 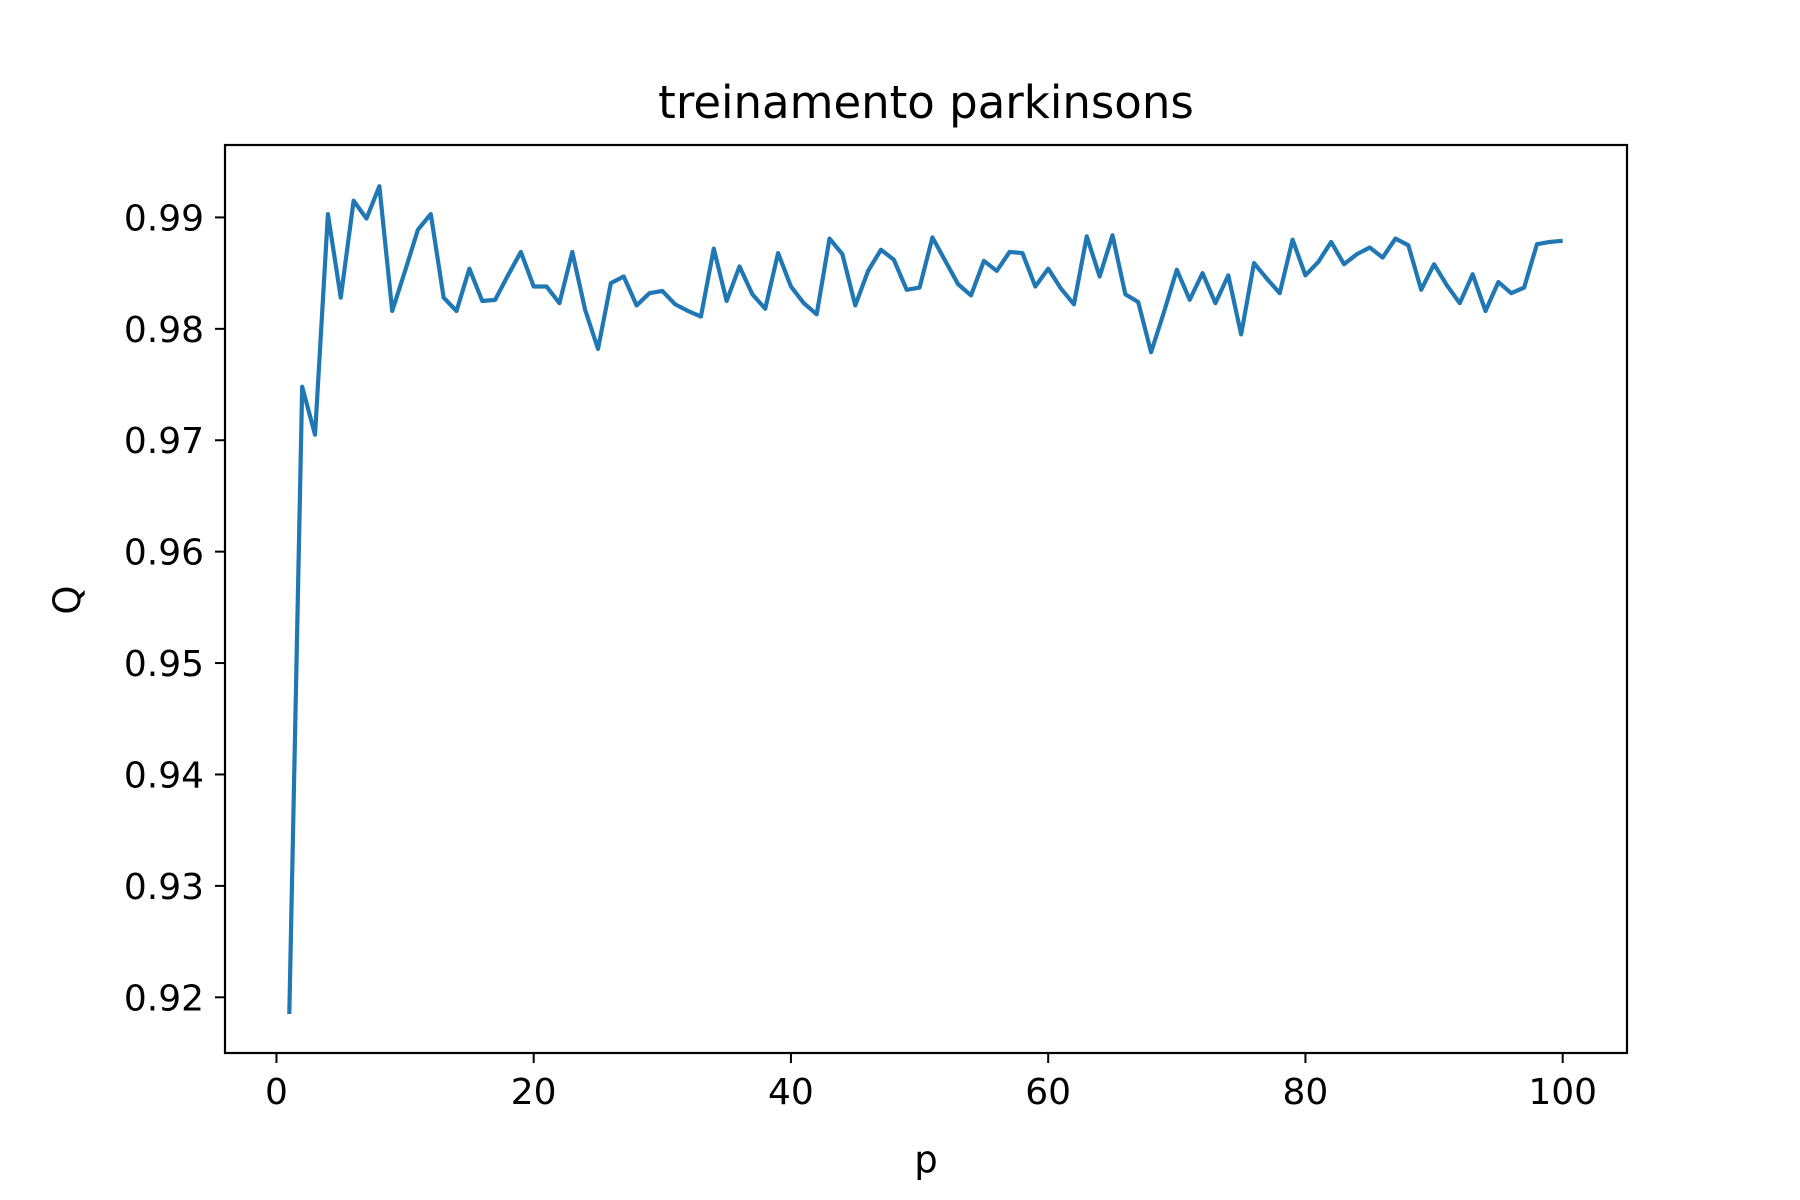 I want to click on y-axis-label: Q, so click(x=67, y=599).